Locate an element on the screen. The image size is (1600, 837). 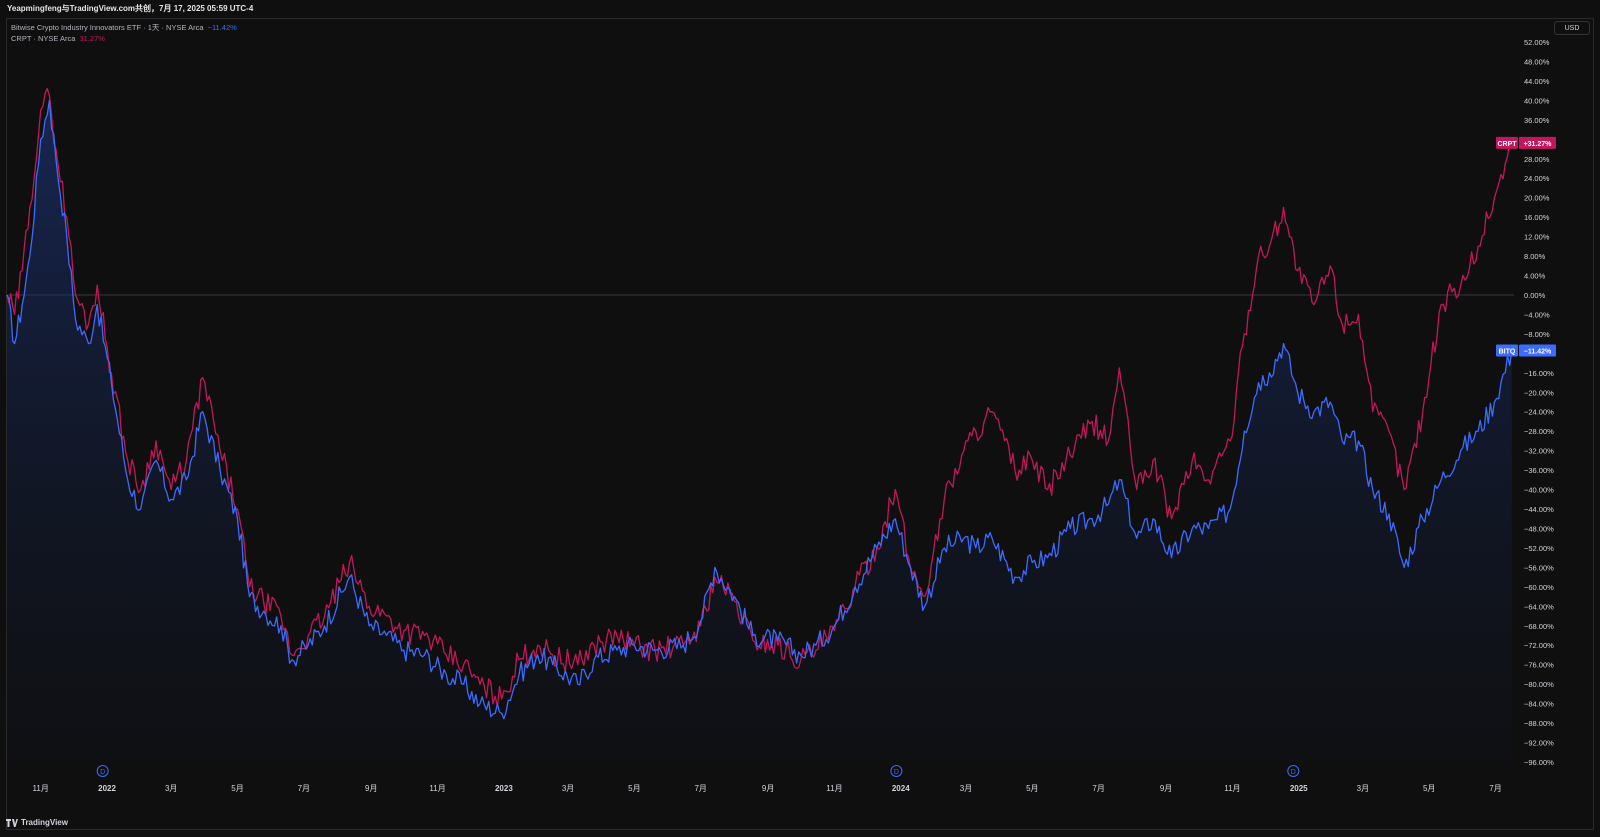
y-axis-tick-label: −8.00% is located at coordinates (1537, 334).